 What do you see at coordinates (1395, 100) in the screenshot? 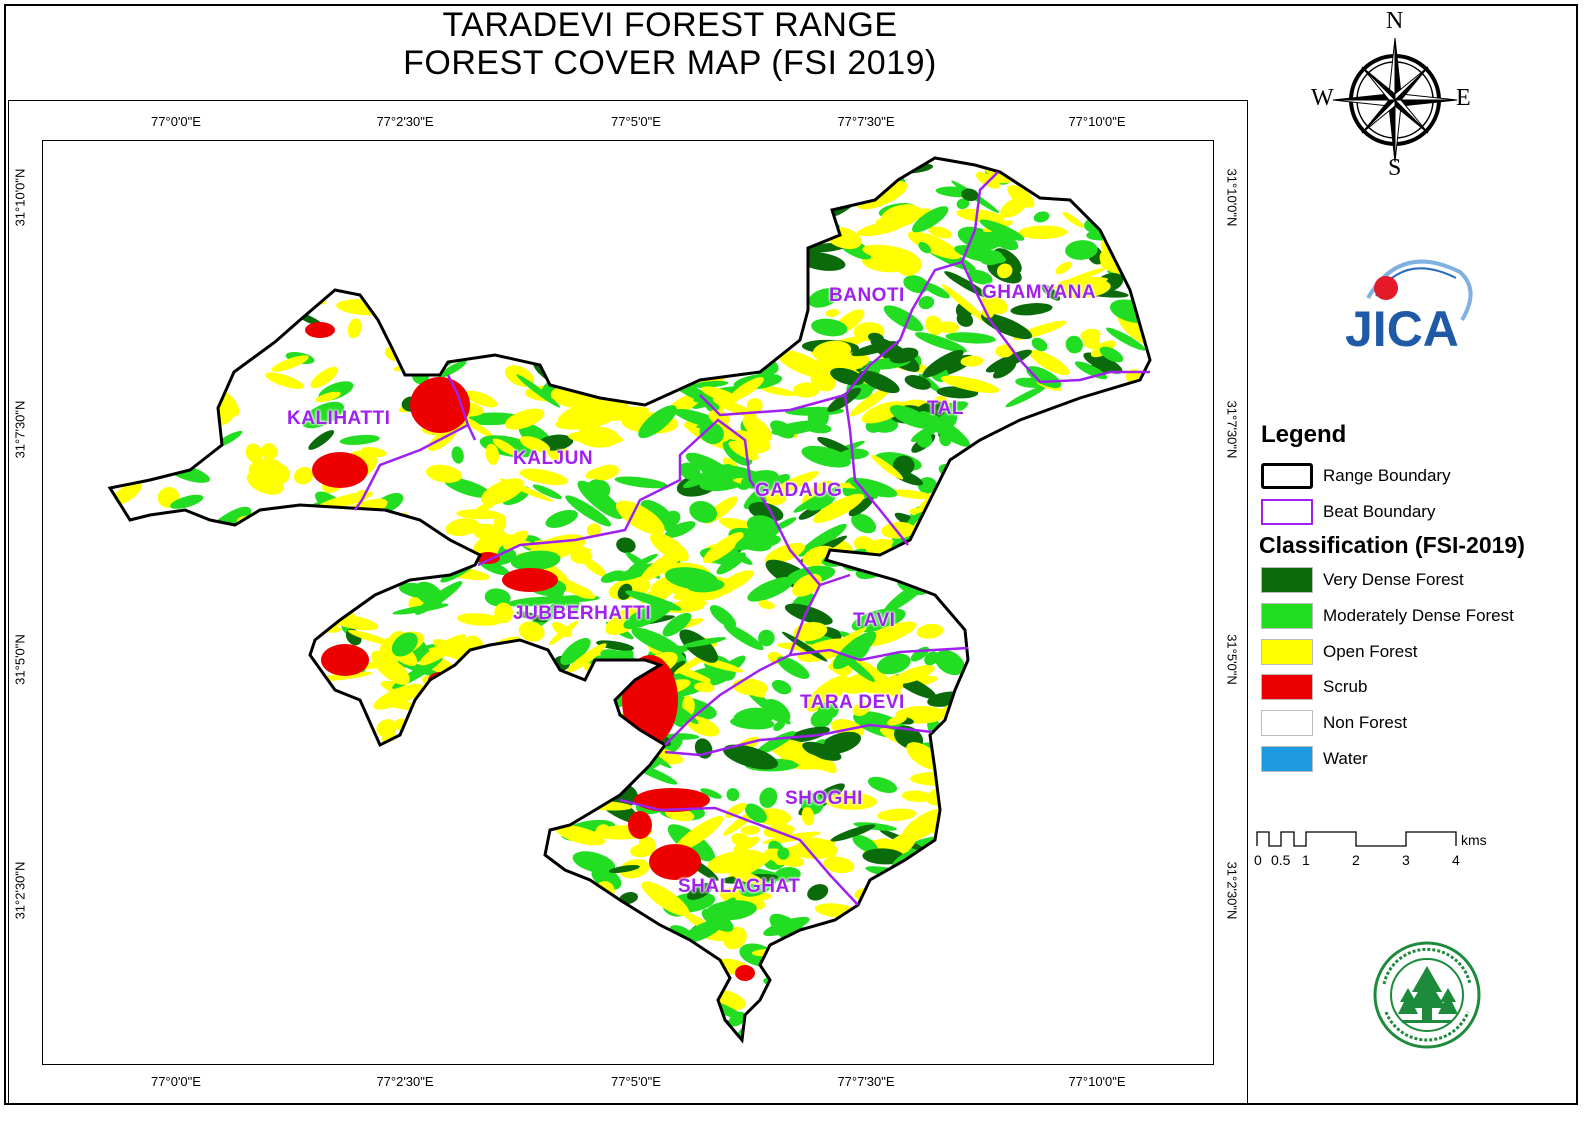
I see `north-arrow-compass-icon` at bounding box center [1395, 100].